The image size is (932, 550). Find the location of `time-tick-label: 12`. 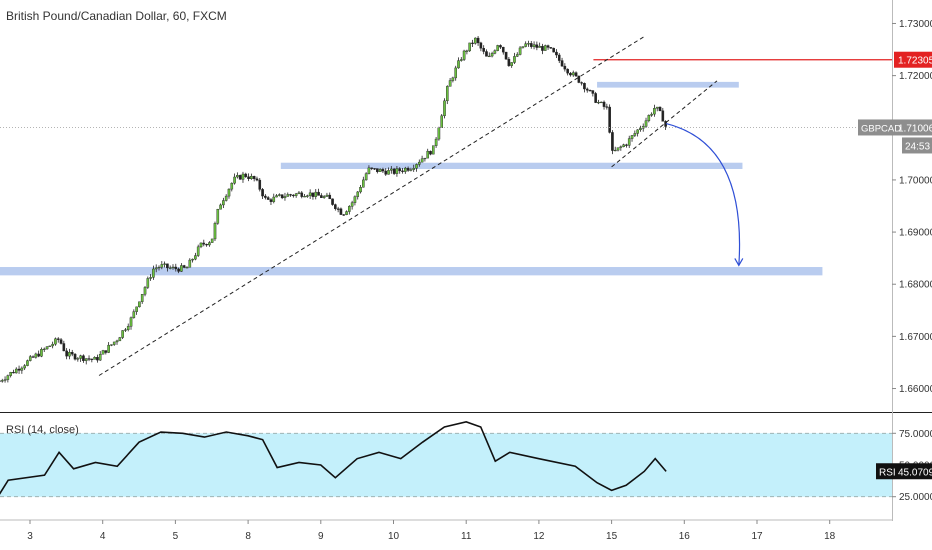

time-tick-label: 12 is located at coordinates (539, 536).